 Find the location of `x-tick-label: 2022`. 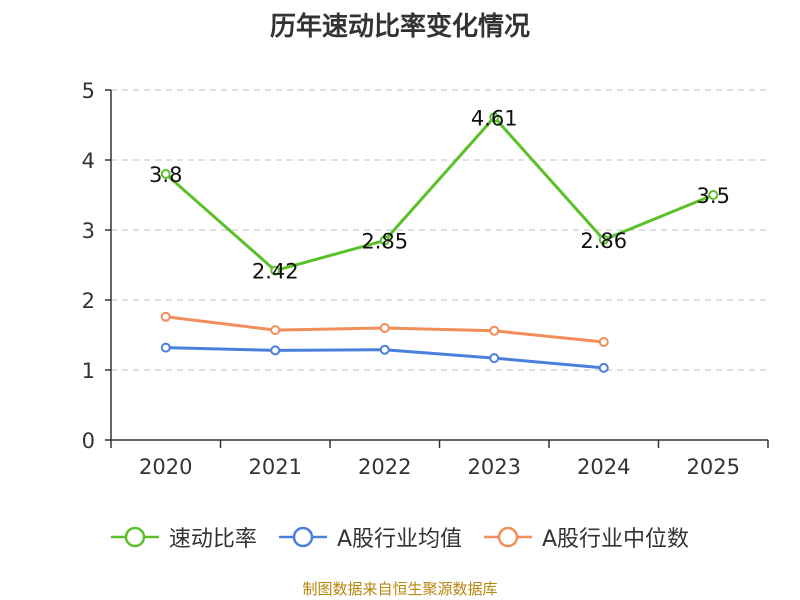

x-tick-label: 2022 is located at coordinates (384, 467).